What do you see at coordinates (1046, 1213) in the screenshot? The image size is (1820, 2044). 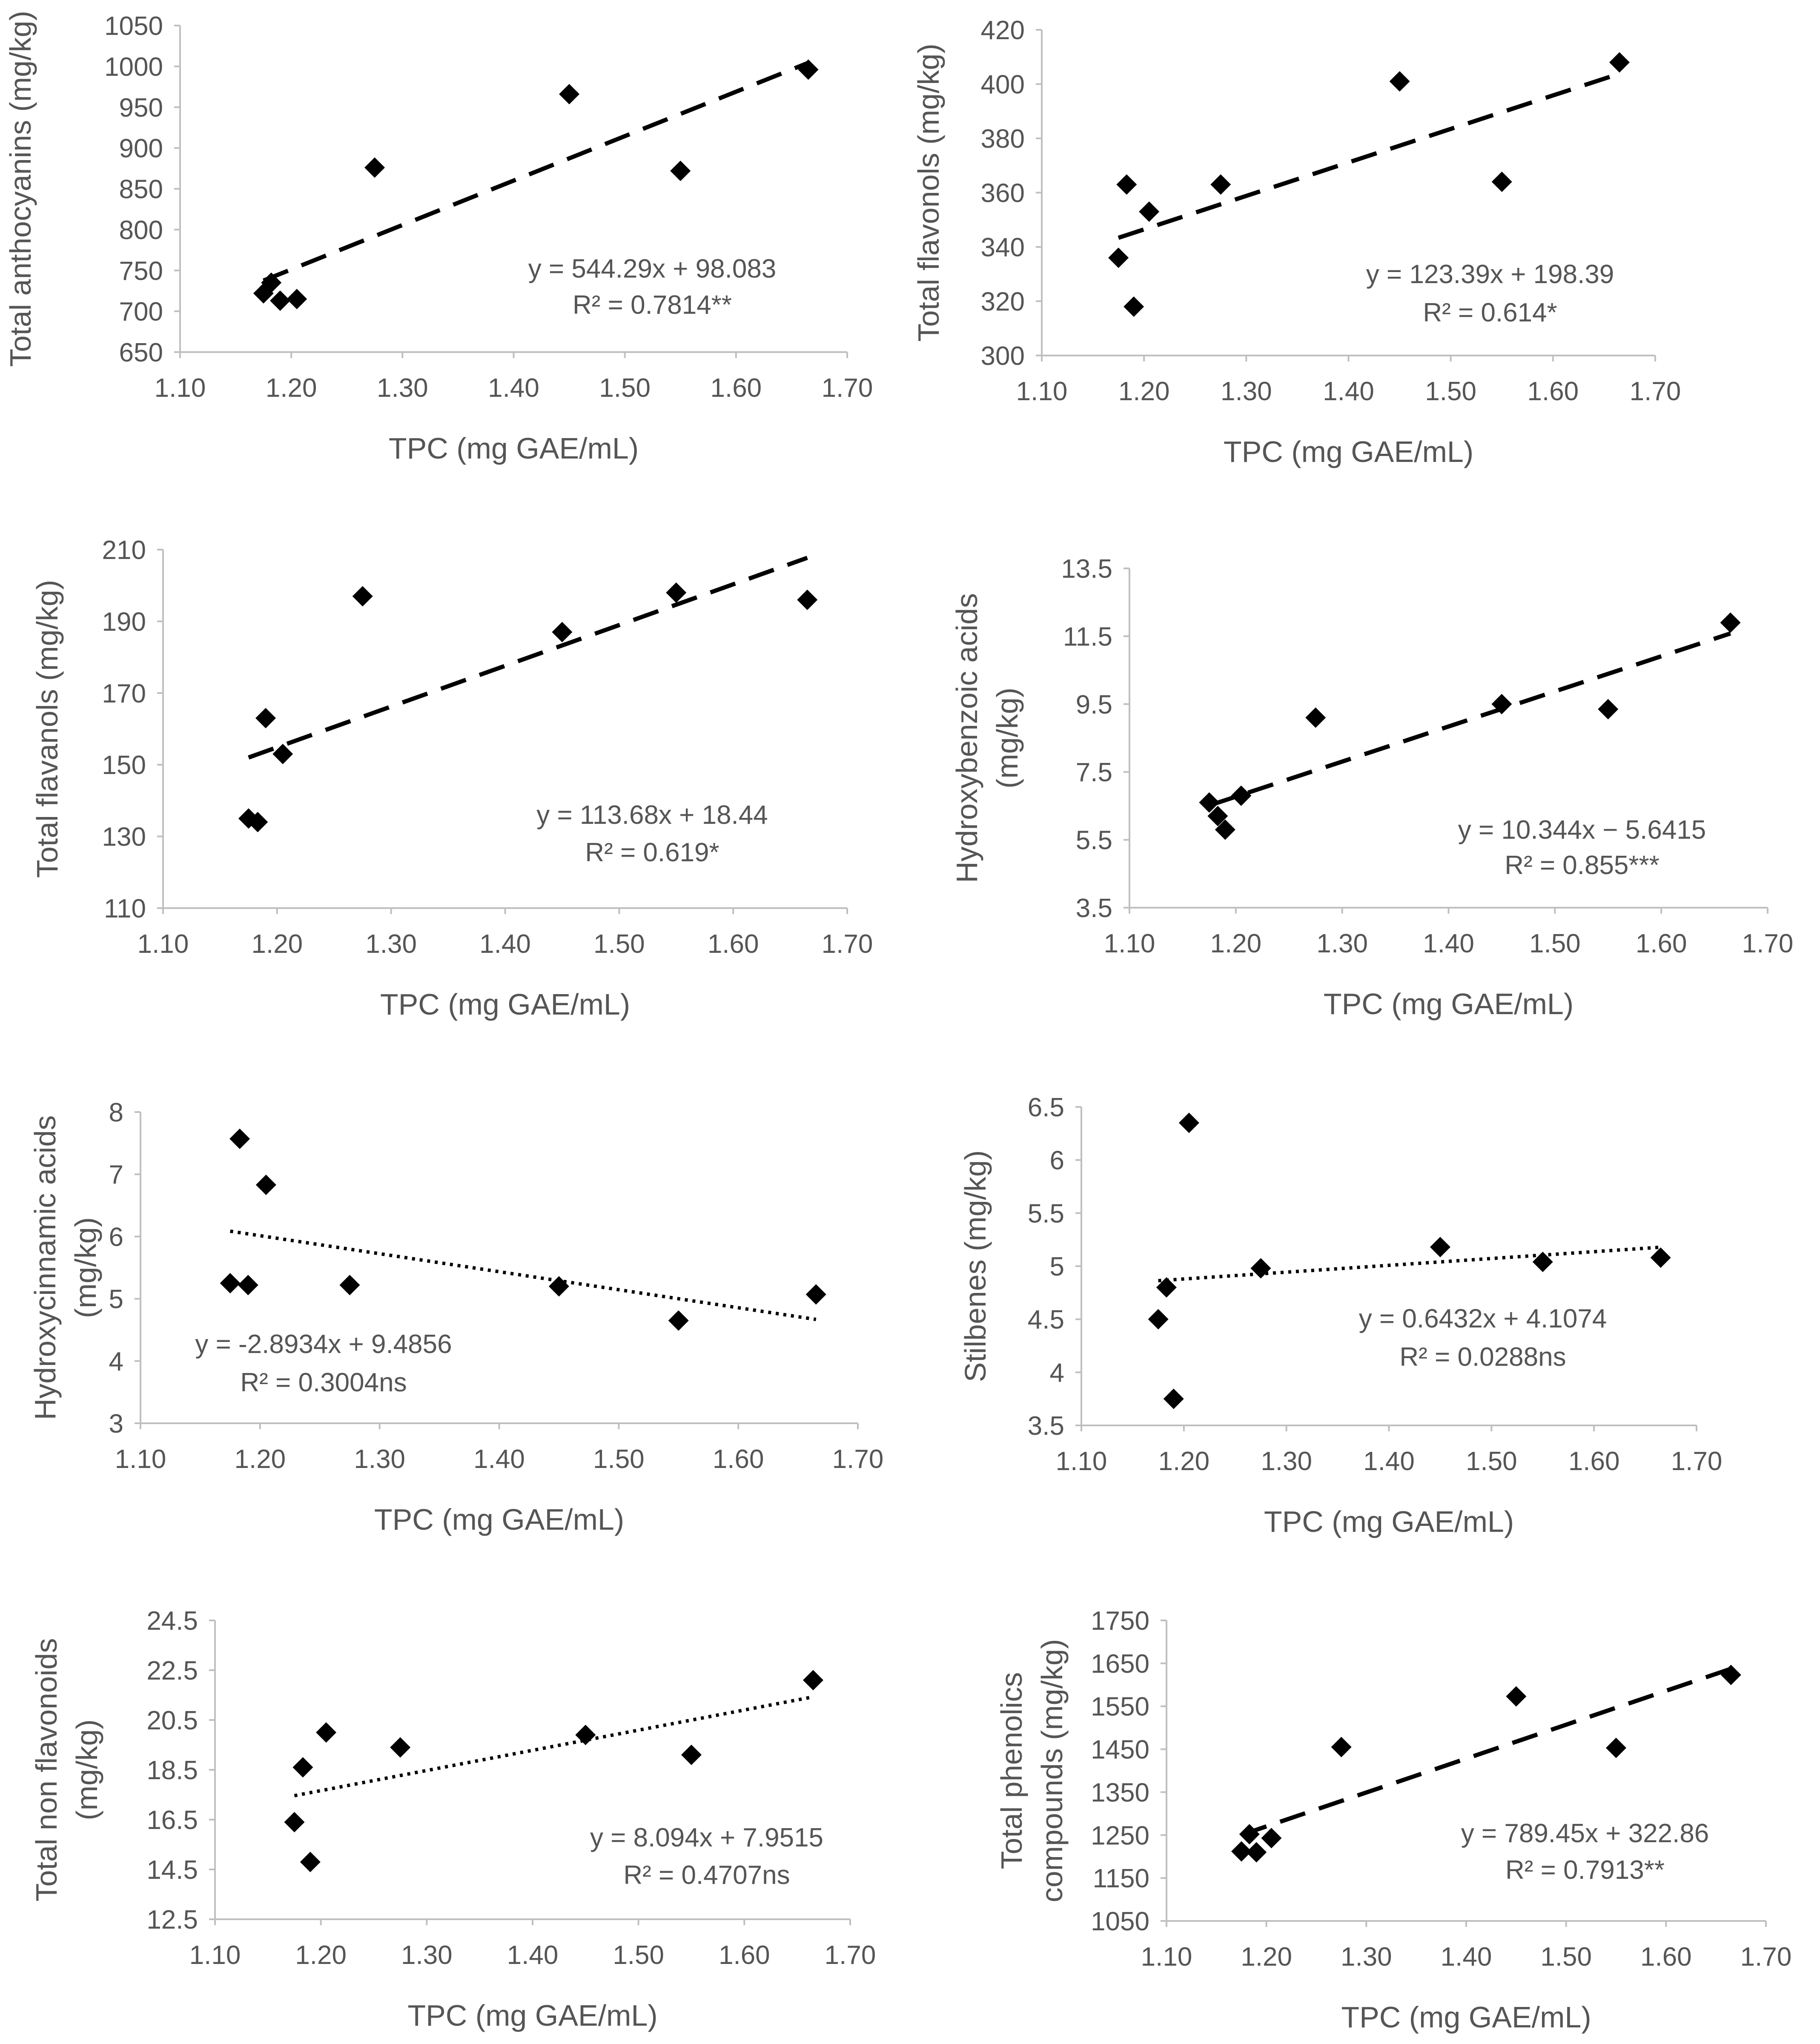 I see `y-tick-label: 5.5` at bounding box center [1046, 1213].